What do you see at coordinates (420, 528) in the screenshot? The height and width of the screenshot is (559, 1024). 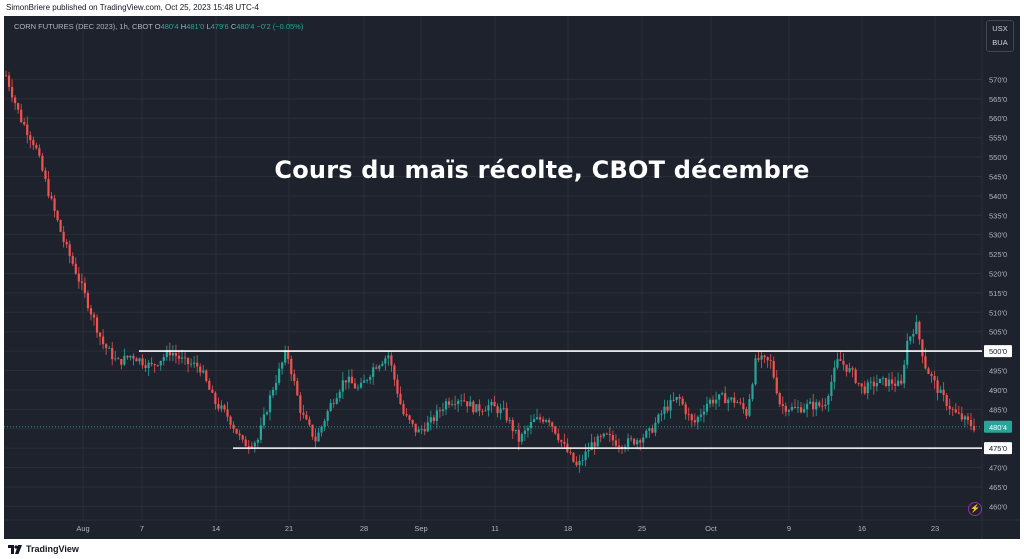 I see `x-tick-label: Sep` at bounding box center [420, 528].